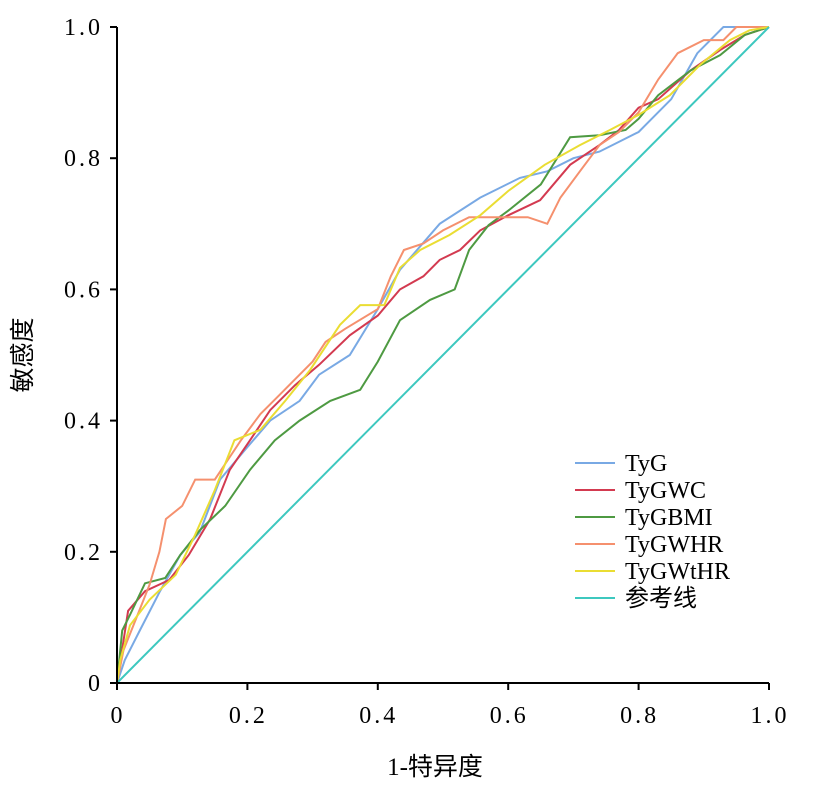  I want to click on x-tick-label: 0, so click(118, 716).